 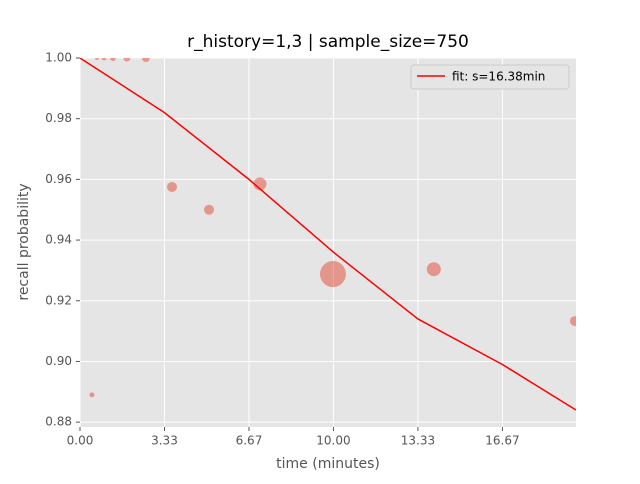 I want to click on x-tick-label: 10.00, so click(x=333, y=441).